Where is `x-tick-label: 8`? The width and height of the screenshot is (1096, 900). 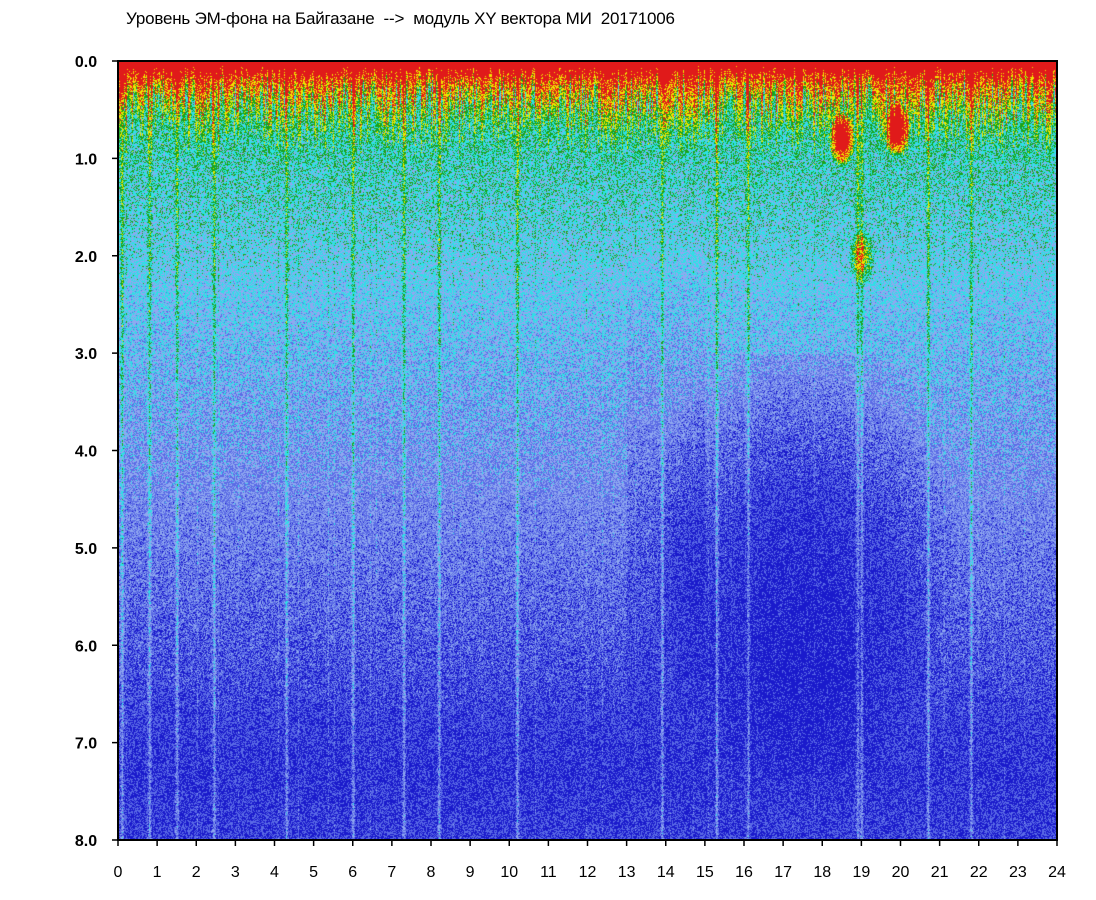
x-tick-label: 8 is located at coordinates (431, 872).